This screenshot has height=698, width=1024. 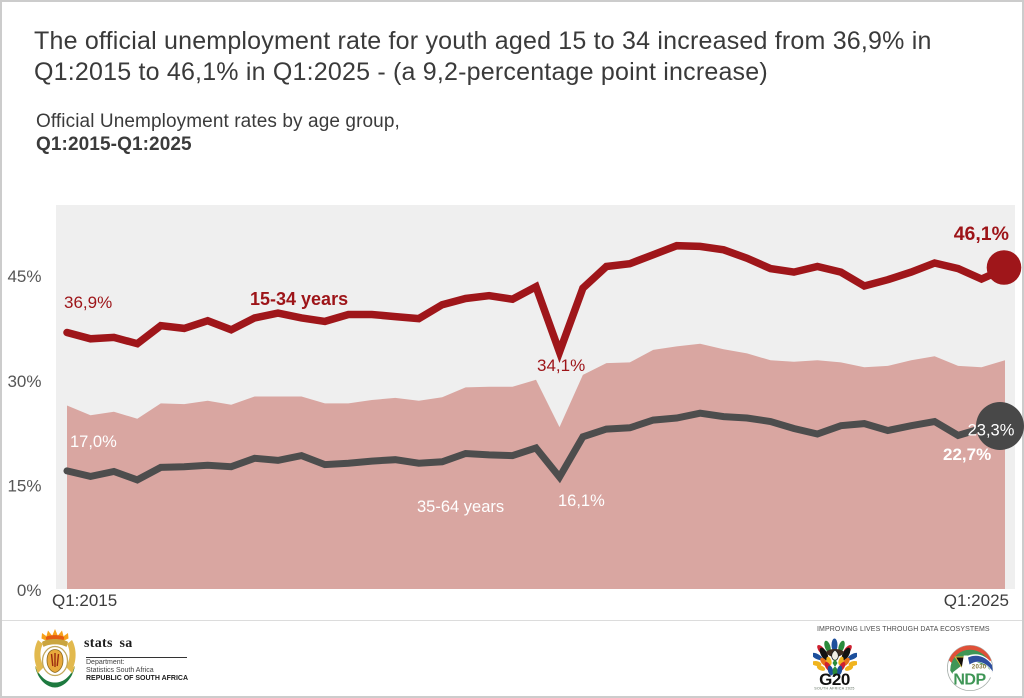 I want to click on svg-text: 46,1%, so click(x=981, y=234).